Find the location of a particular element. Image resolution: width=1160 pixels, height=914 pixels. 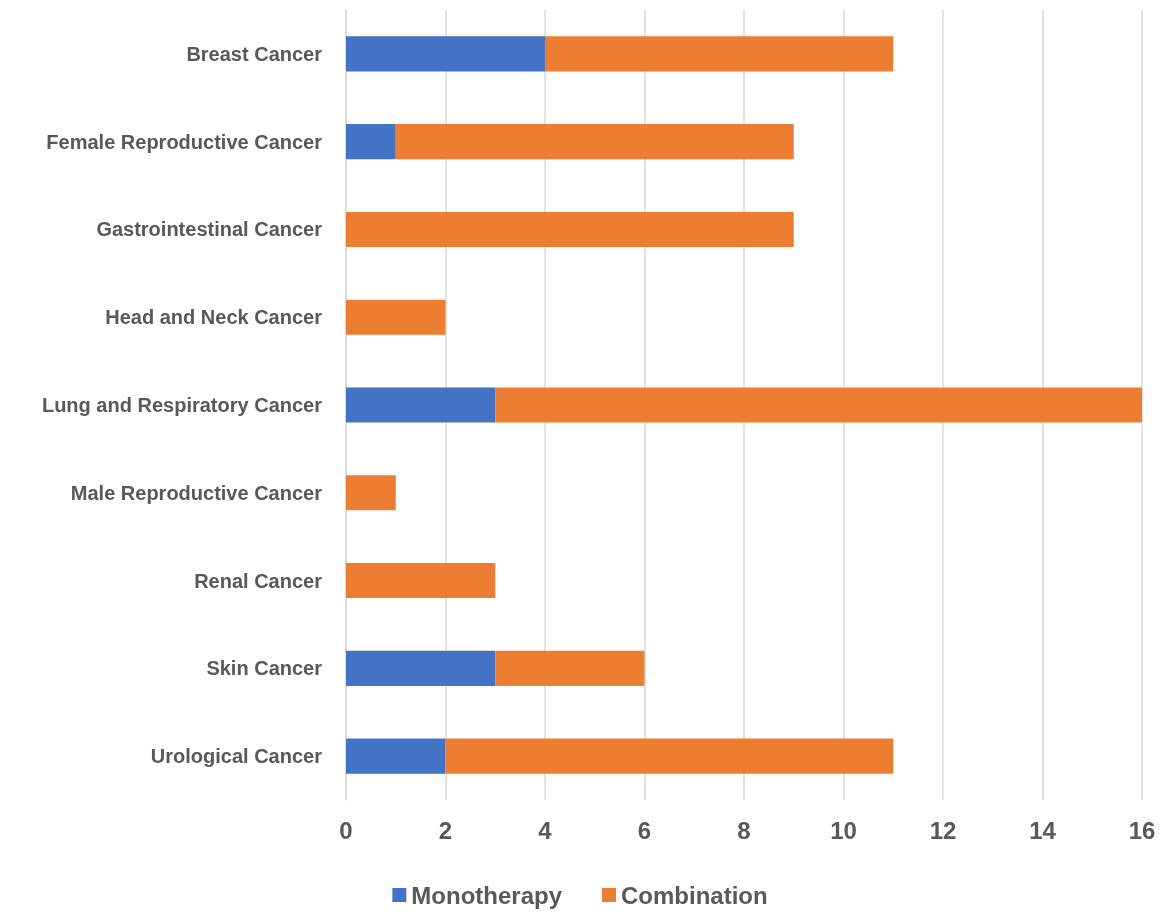

x-tick-label: 14 is located at coordinates (1043, 830).